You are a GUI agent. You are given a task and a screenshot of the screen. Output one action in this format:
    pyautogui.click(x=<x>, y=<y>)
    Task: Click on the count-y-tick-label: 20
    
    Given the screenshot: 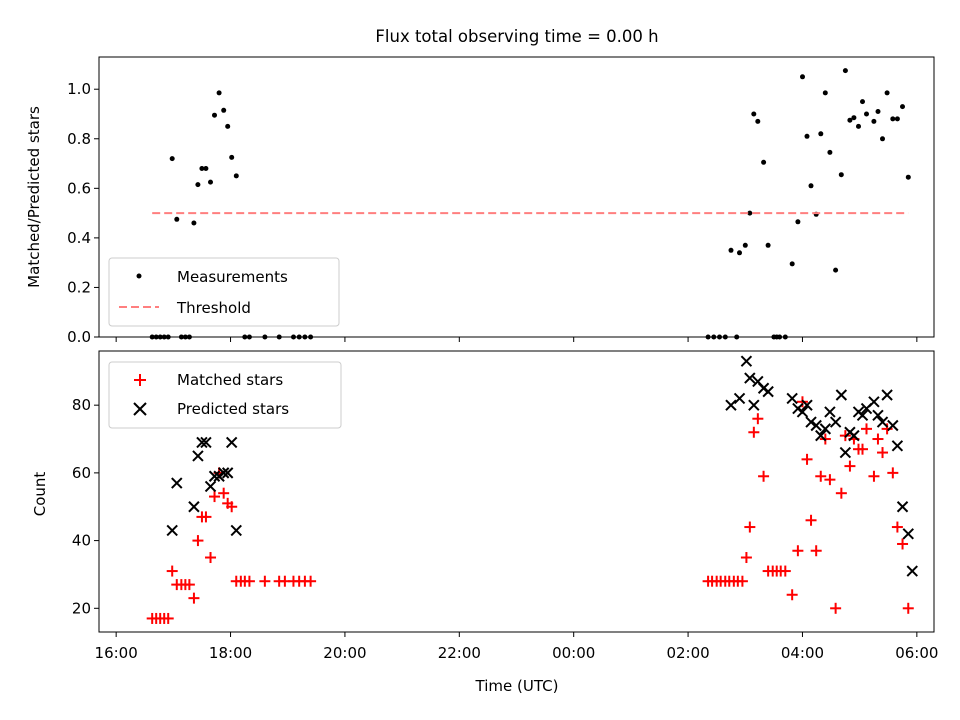 What is the action you would take?
    pyautogui.click(x=81, y=608)
    